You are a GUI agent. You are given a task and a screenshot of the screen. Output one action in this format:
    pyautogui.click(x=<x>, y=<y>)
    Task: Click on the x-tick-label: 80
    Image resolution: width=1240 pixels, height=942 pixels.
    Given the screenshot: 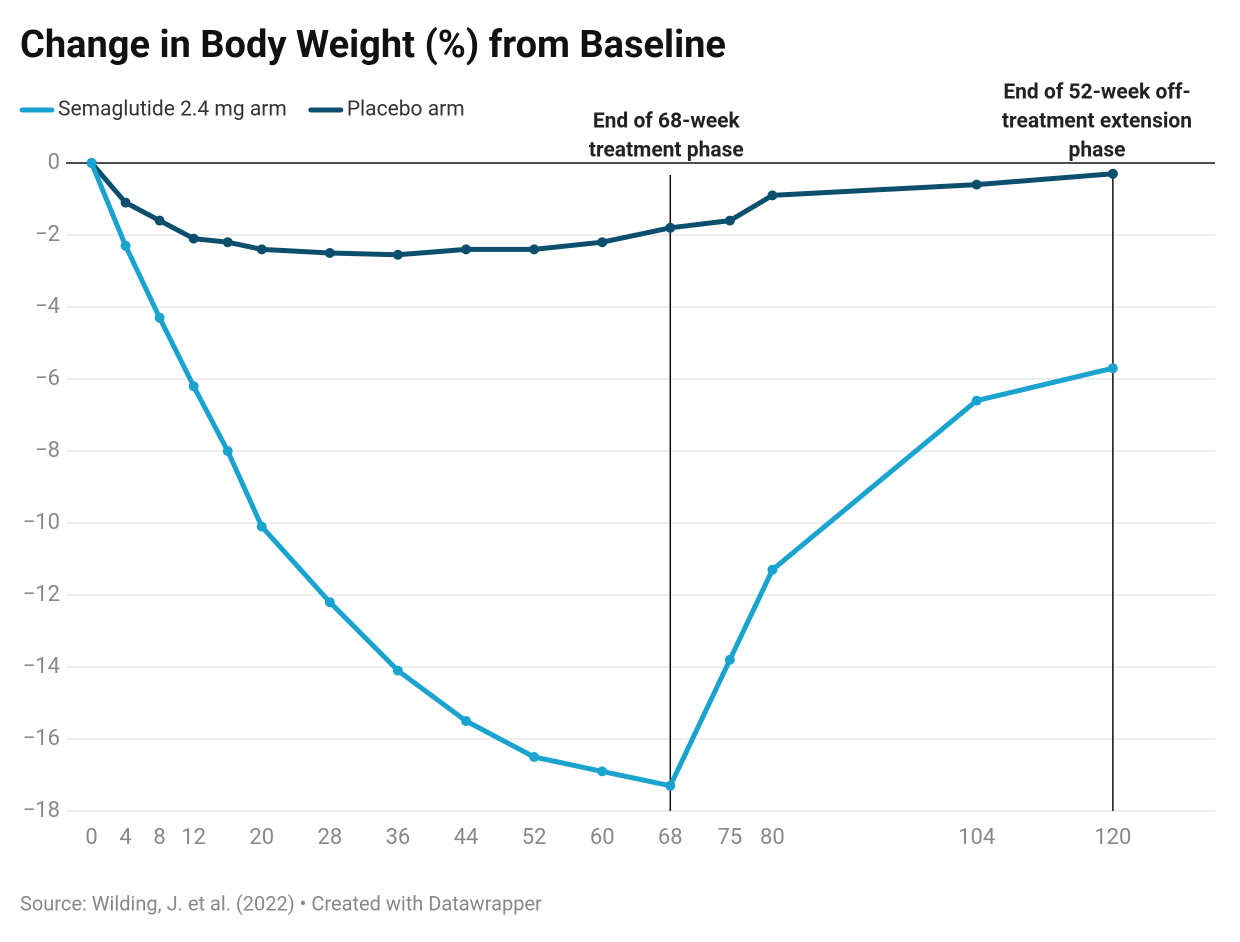 What is the action you would take?
    pyautogui.click(x=772, y=837)
    